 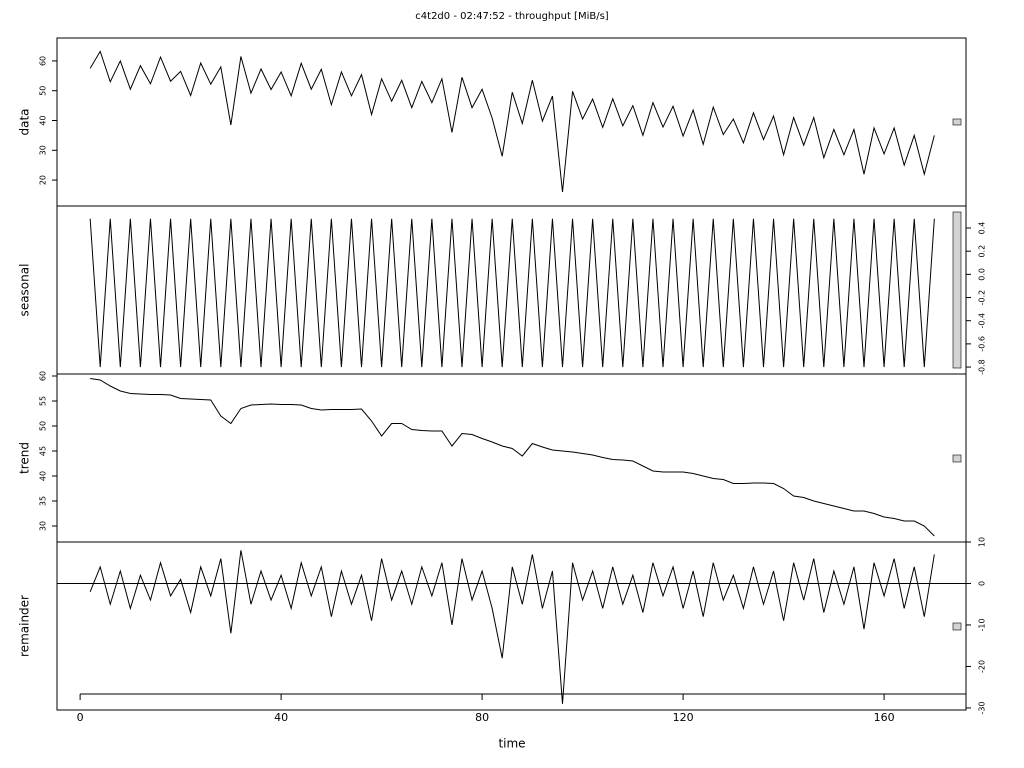 I want to click on x-axis-label: time, so click(x=511, y=744).